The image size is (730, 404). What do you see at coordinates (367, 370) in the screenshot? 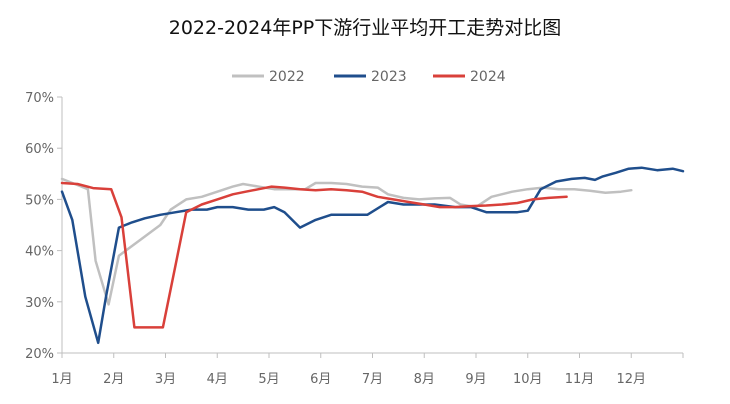
I see `x-axis: 1月 2月 3月 4月 5月 6月 7月 8月 9月 10月 11月 12月` at bounding box center [367, 370].